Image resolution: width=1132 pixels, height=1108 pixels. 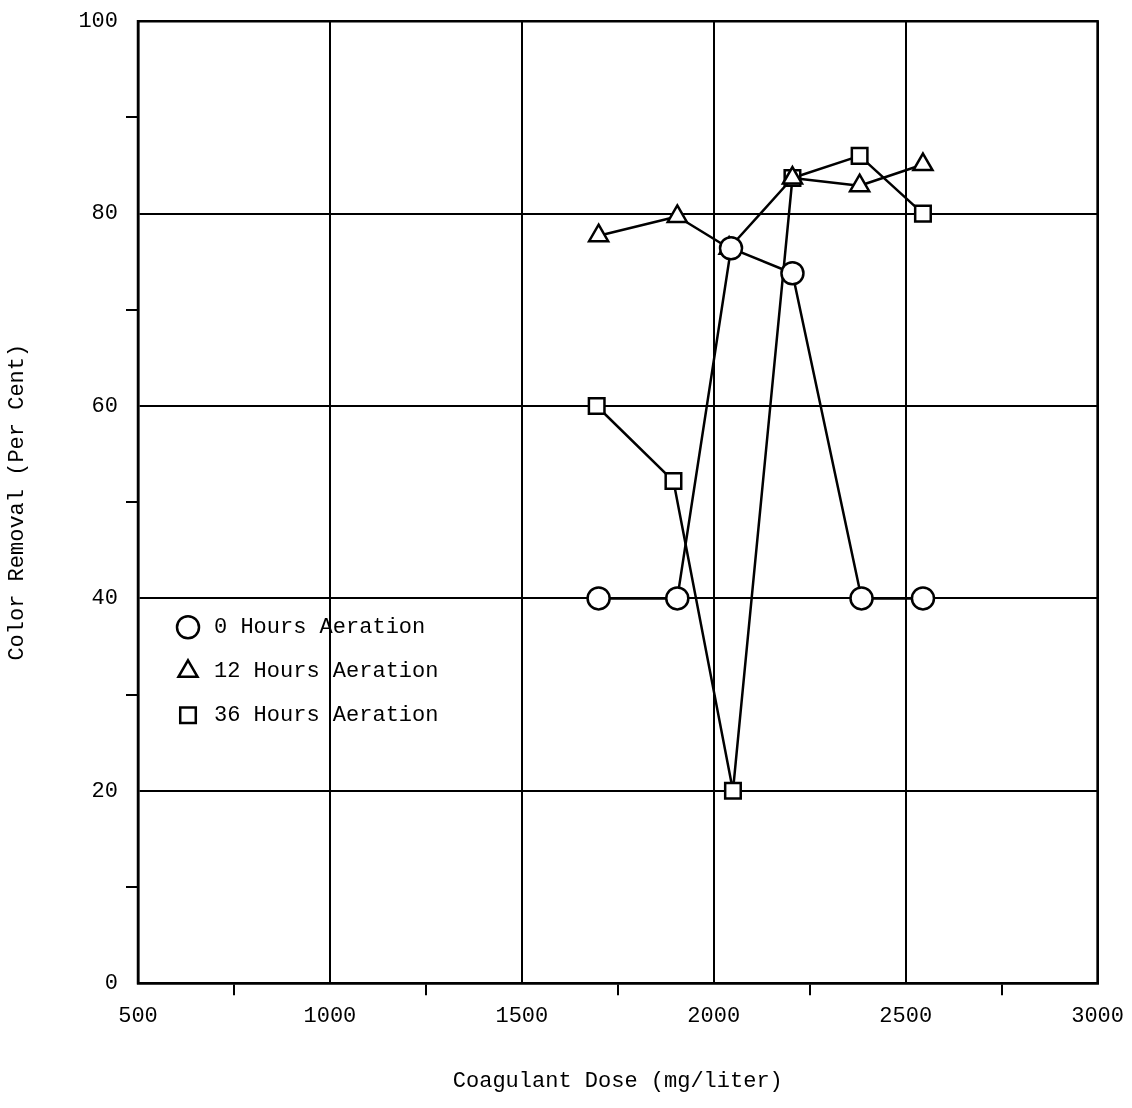 What do you see at coordinates (326, 672) in the screenshot?
I see `legend-label: 12 Hours Aeration` at bounding box center [326, 672].